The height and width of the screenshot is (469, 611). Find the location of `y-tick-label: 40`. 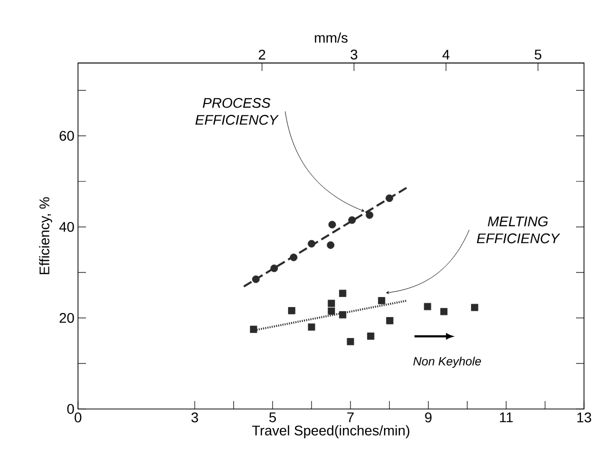

y-tick-label: 40 is located at coordinates (66, 227).